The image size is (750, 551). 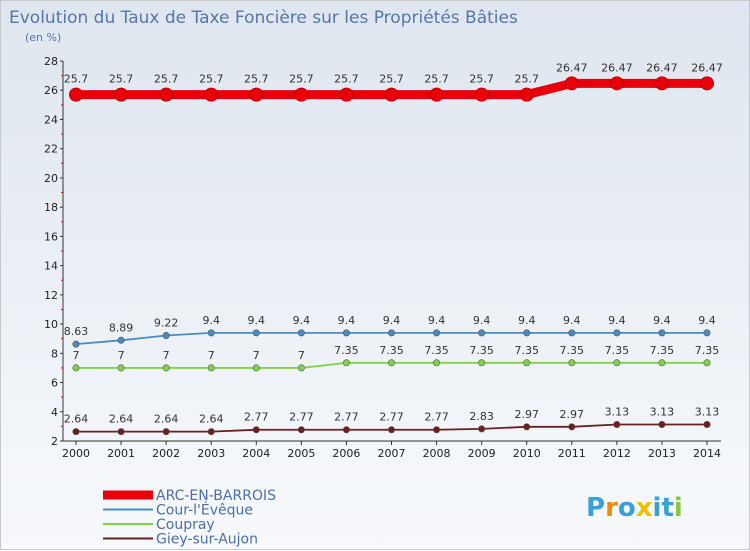 I want to click on y-tick-label: 16, so click(x=51, y=236).